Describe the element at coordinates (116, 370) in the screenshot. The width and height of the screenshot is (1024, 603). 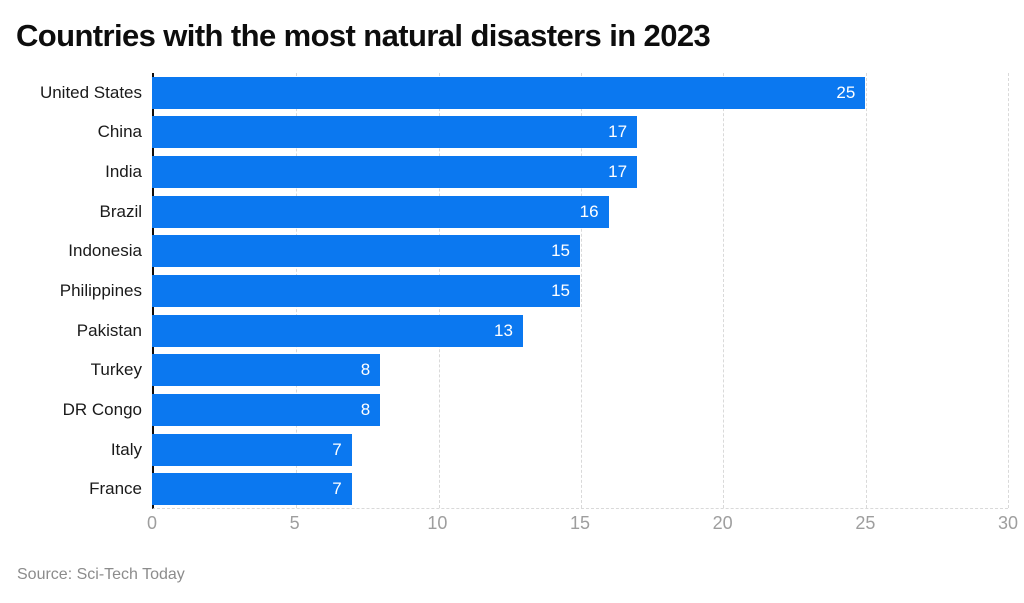
I see `category-label: Turkey` at that location.